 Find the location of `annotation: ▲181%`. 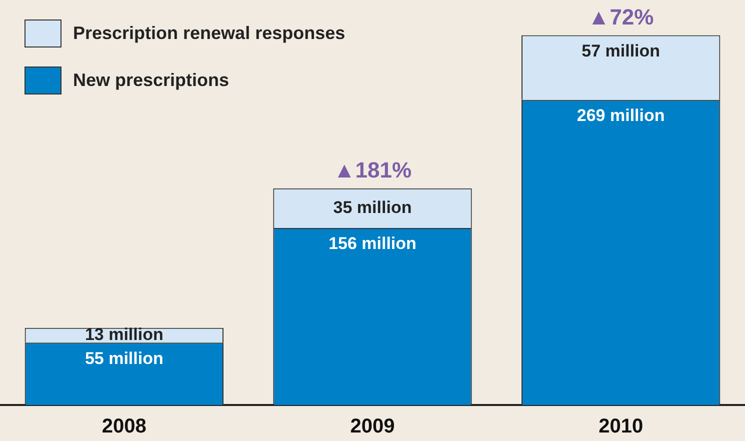

annotation: ▲181% is located at coordinates (372, 169).